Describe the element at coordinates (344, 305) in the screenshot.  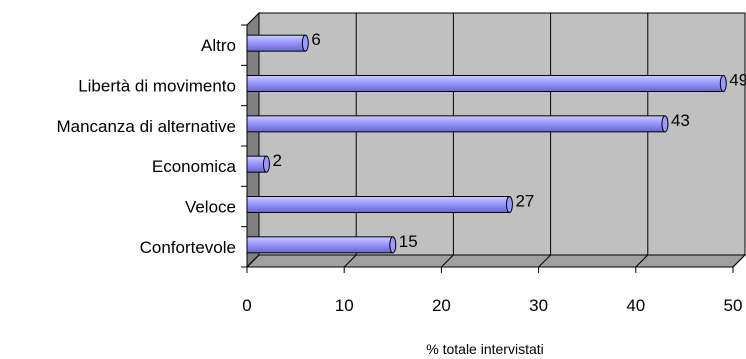
I see `x-tick-label: 10` at that location.